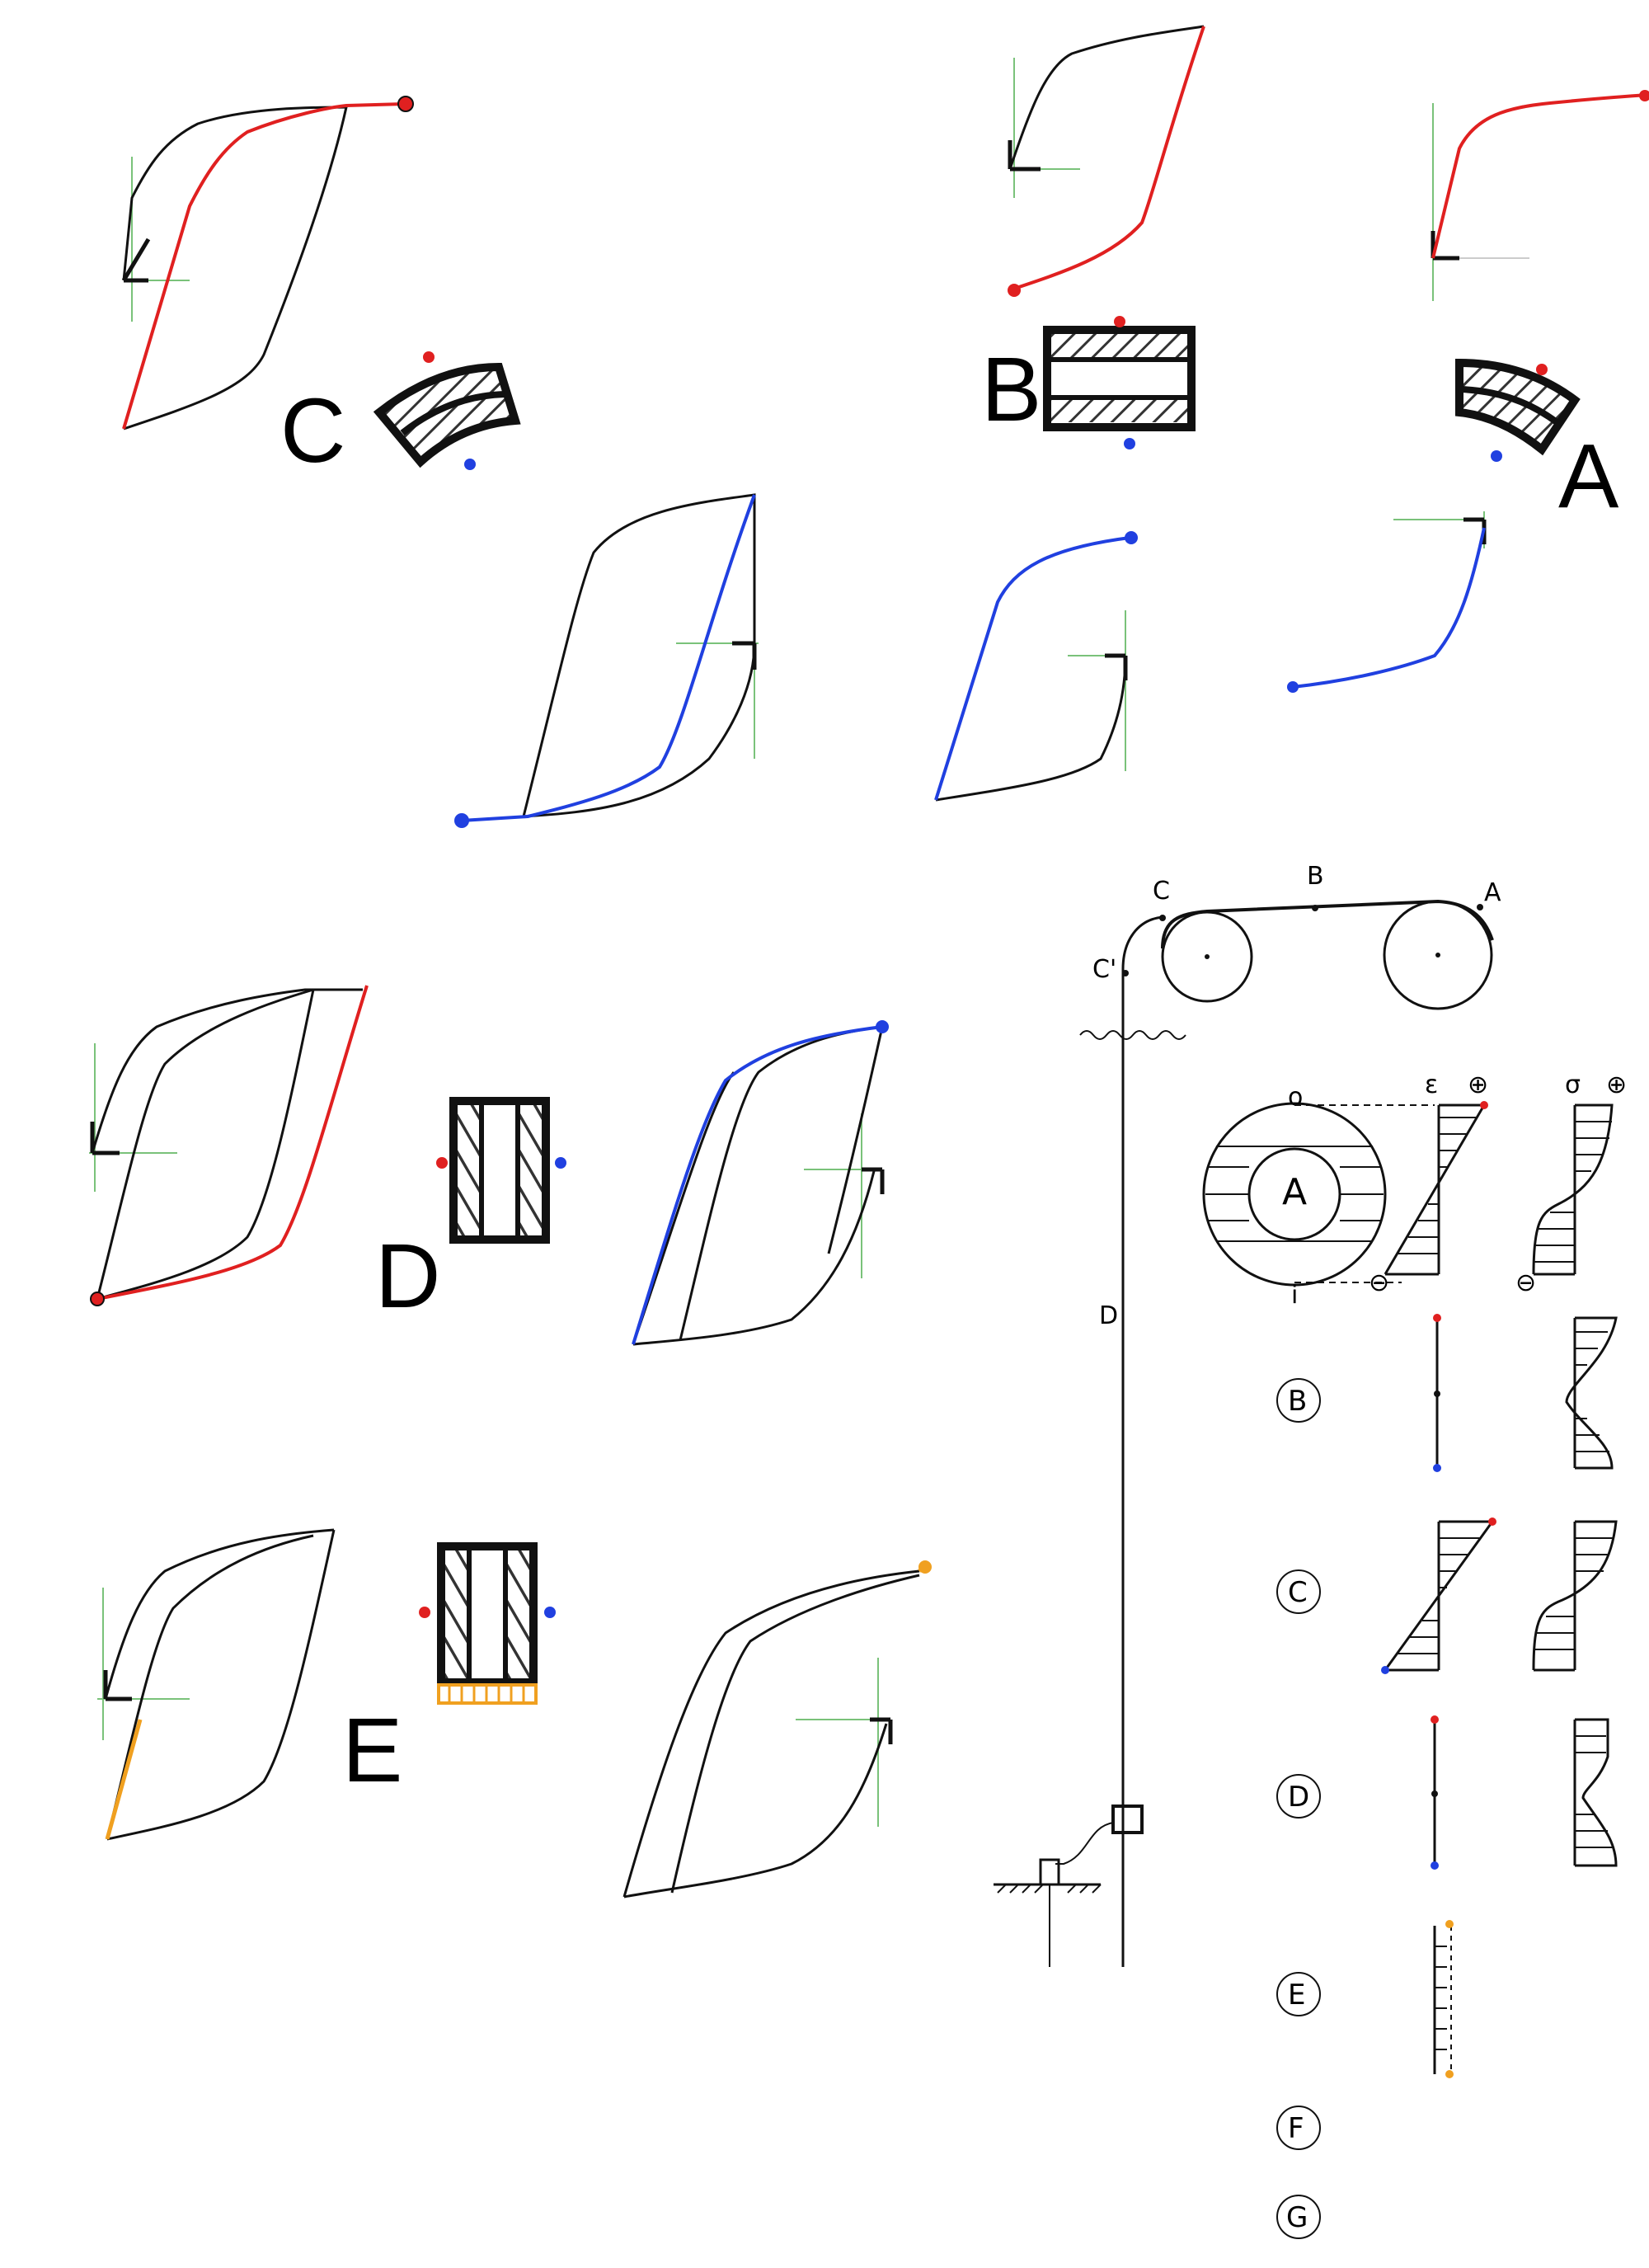  What do you see at coordinates (1540, 195) in the screenshot?
I see `curve-a-red` at bounding box center [1540, 195].